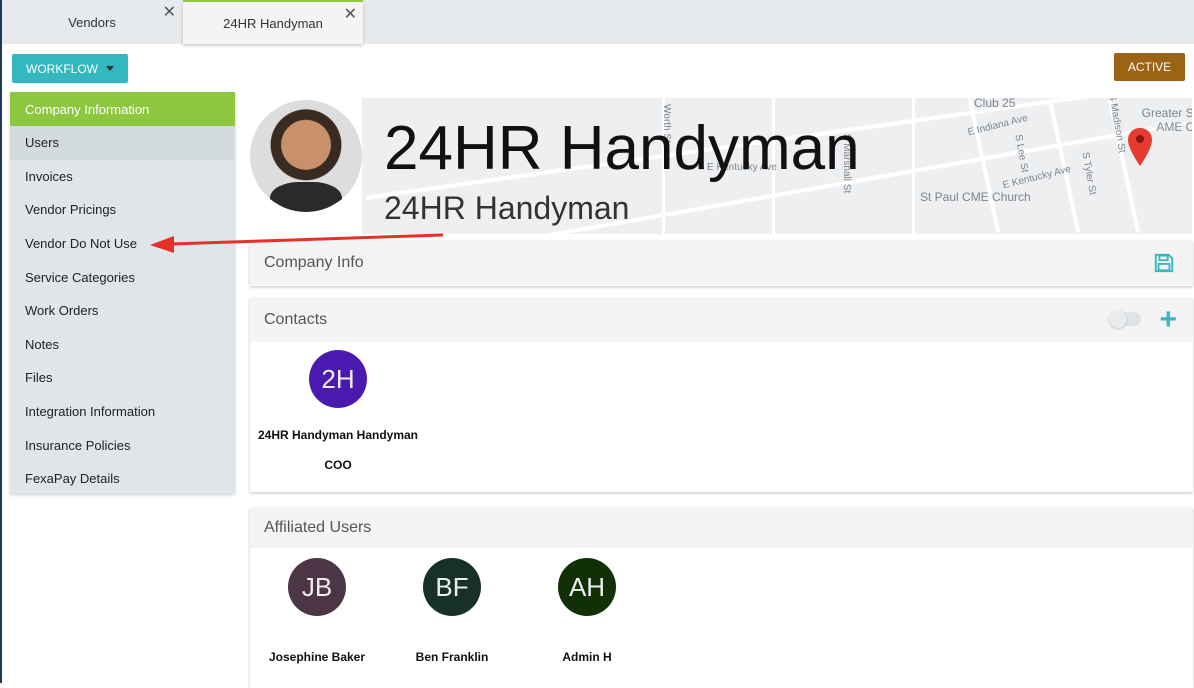  What do you see at coordinates (78, 445) in the screenshot?
I see `sidebar-item-insurance-policies: Insurance Policies` at bounding box center [78, 445].